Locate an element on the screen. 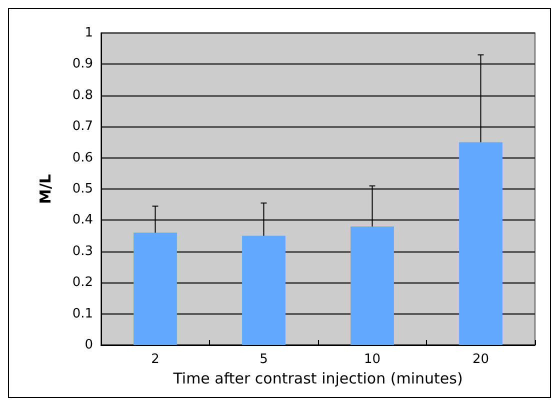  x-tick-label: 2 is located at coordinates (155, 359).